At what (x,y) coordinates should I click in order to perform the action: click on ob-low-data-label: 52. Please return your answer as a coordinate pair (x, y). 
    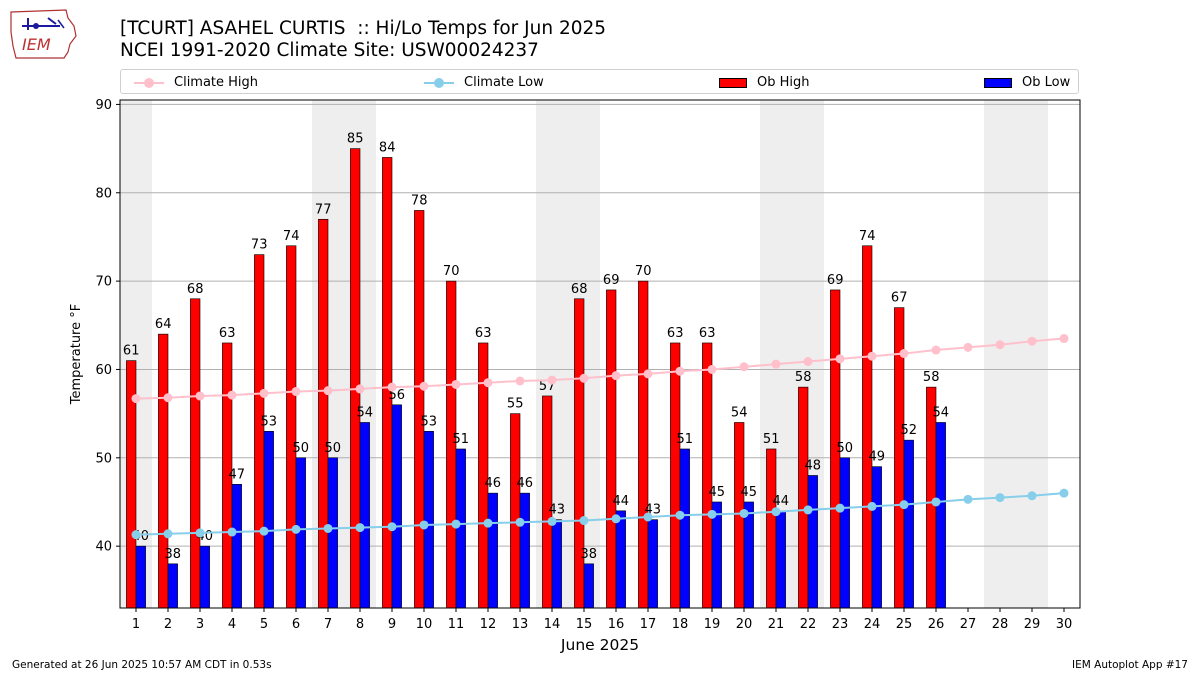
    Looking at the image, I should click on (909, 430).